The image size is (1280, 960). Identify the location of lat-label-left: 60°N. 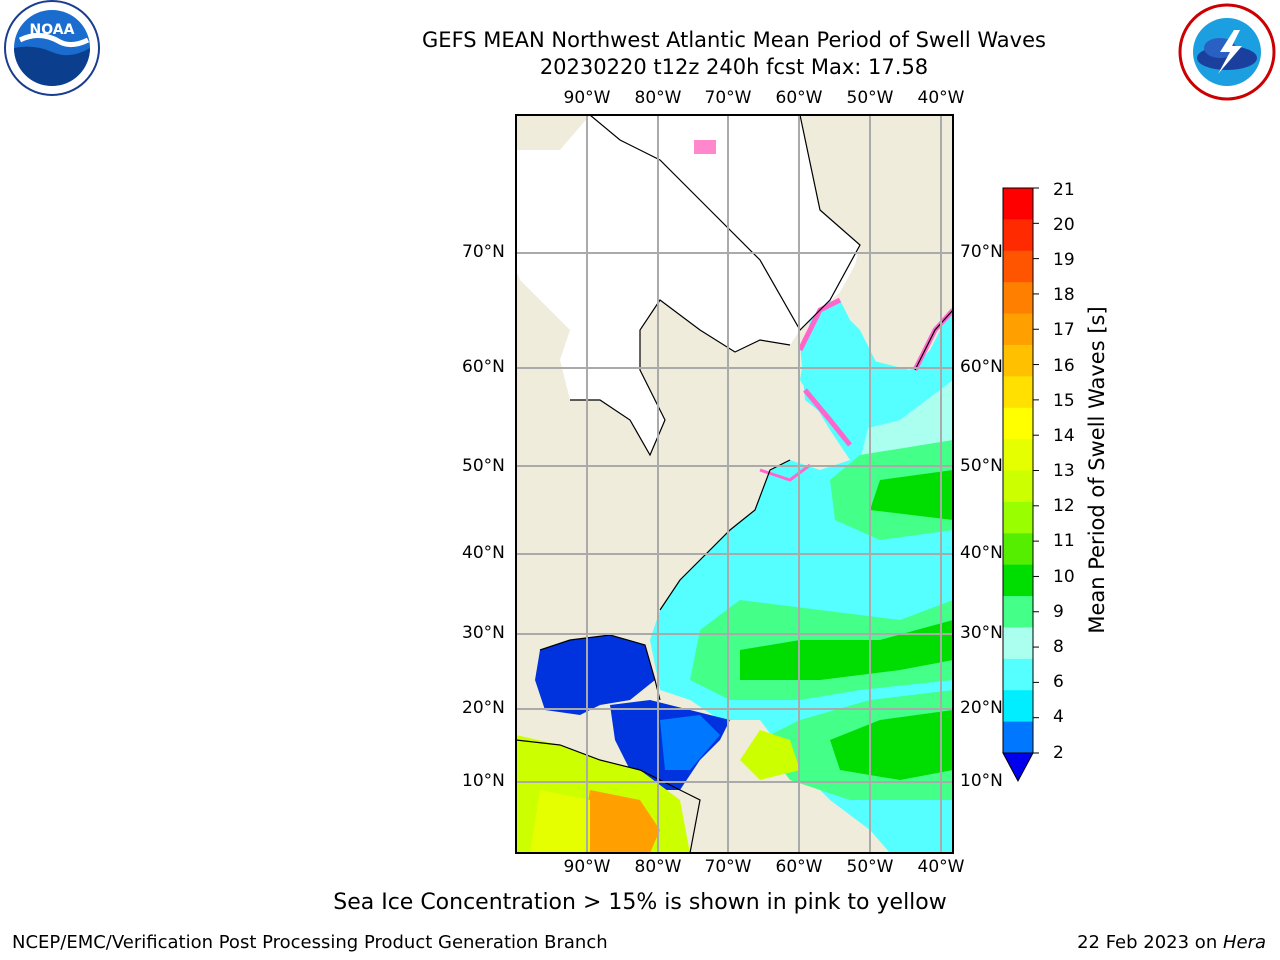
(483, 367).